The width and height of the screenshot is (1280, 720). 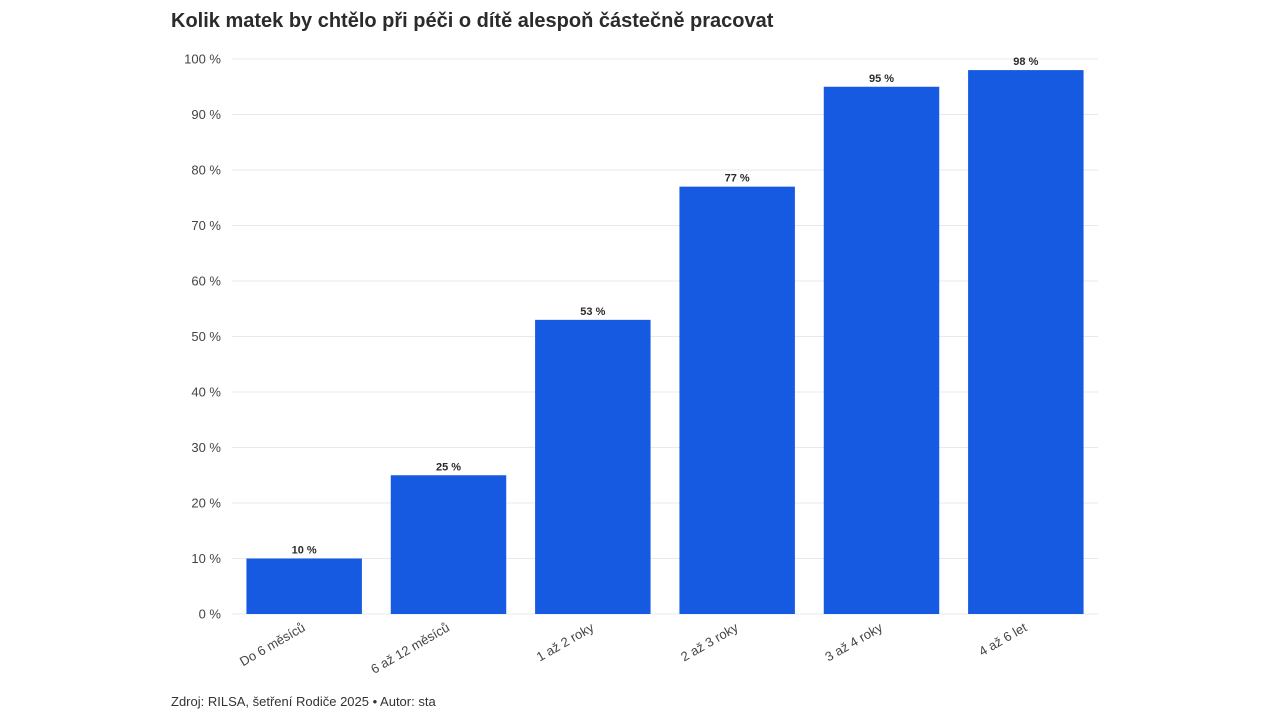 What do you see at coordinates (565, 641) in the screenshot?
I see `x-tick-label: 1 až 2 roky` at bounding box center [565, 641].